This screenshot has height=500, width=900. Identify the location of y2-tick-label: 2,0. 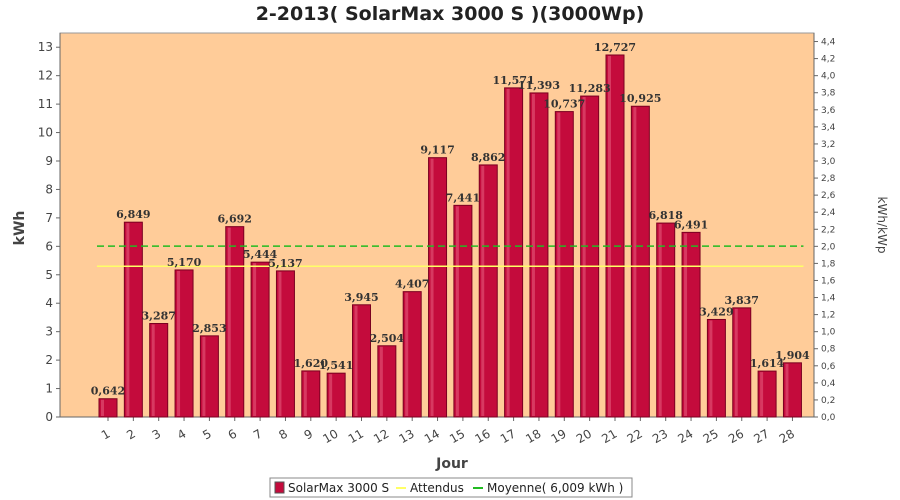
(828, 247).